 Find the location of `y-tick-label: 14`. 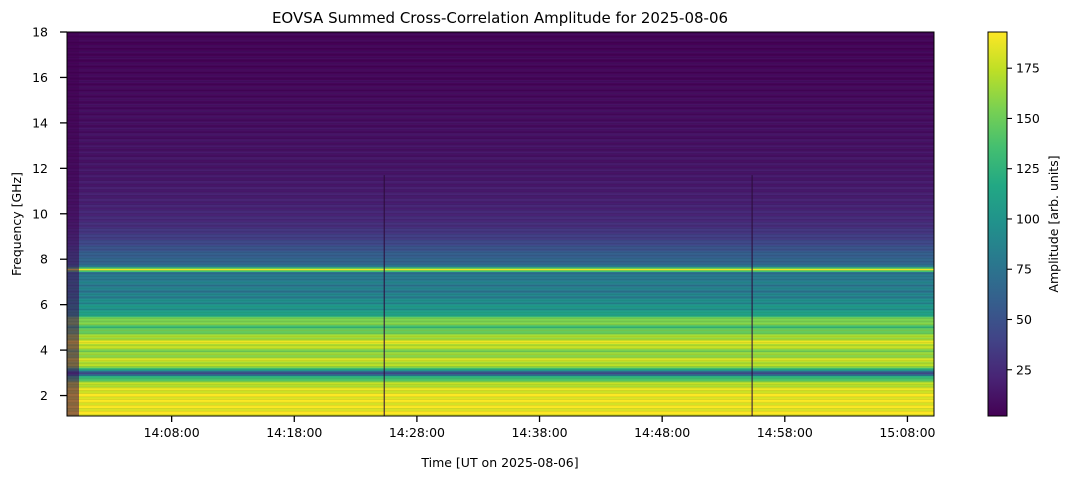

y-tick-label: 14 is located at coordinates (40, 122).